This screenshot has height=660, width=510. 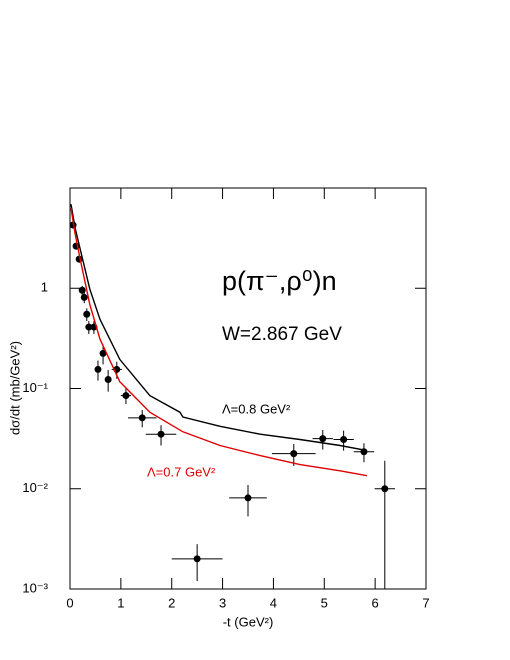 What do you see at coordinates (35, 387) in the screenshot?
I see `y-tick-label: 10⁻¹` at bounding box center [35, 387].